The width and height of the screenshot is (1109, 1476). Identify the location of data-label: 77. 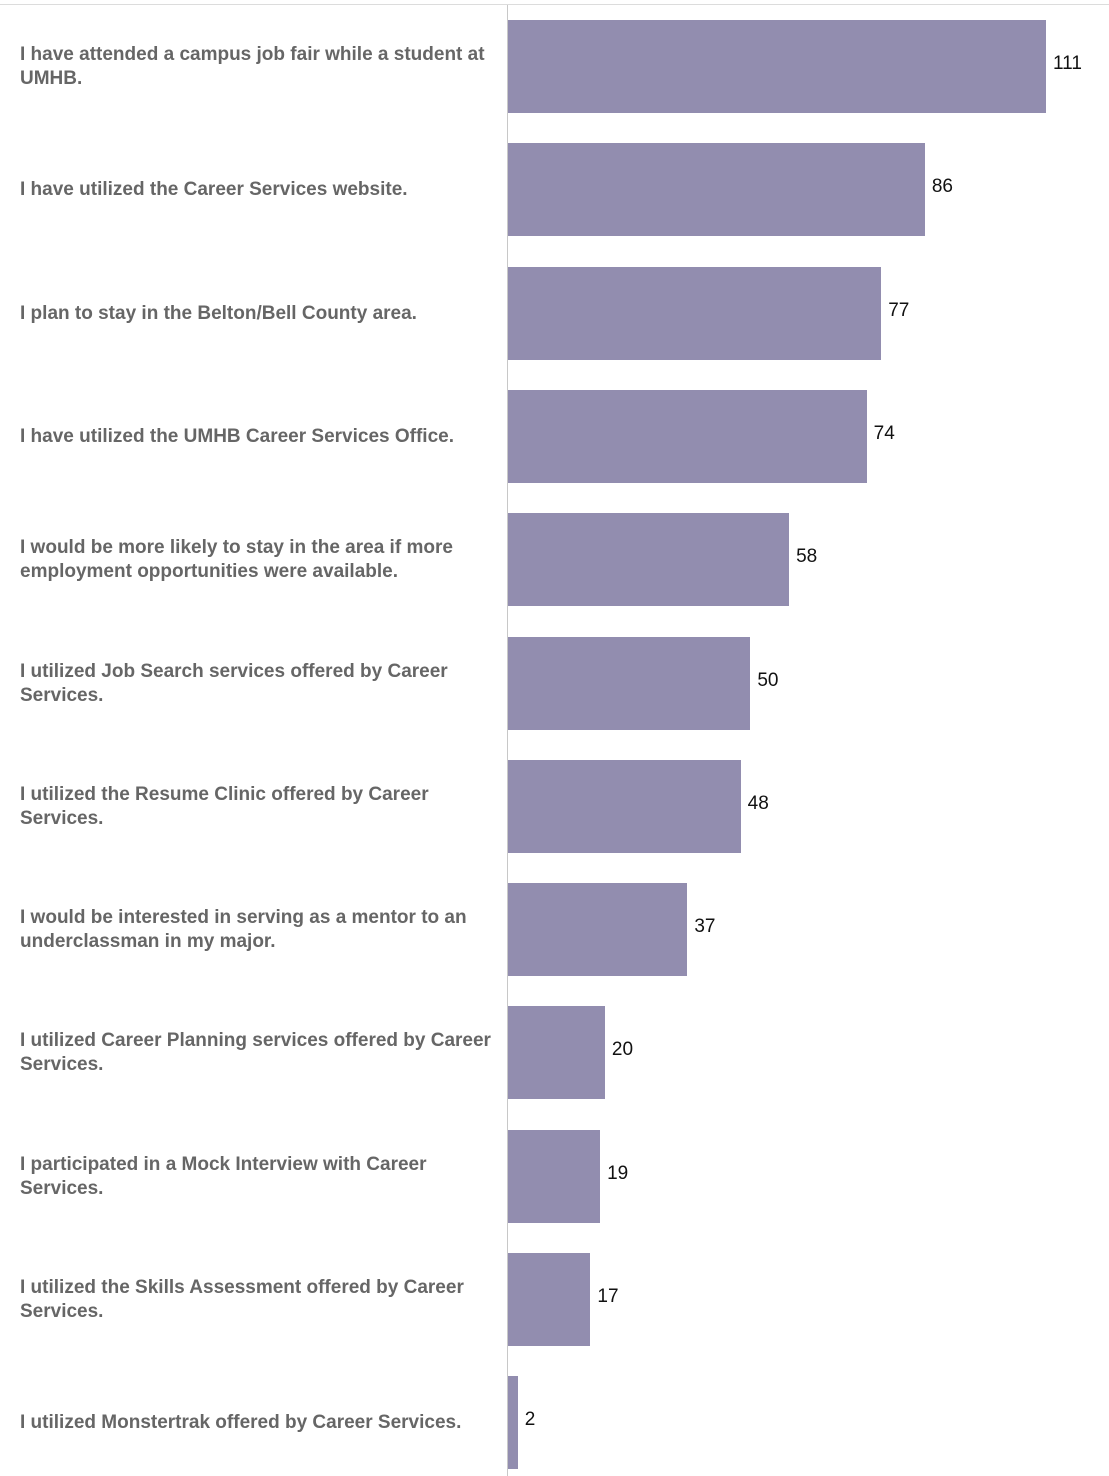
(899, 310).